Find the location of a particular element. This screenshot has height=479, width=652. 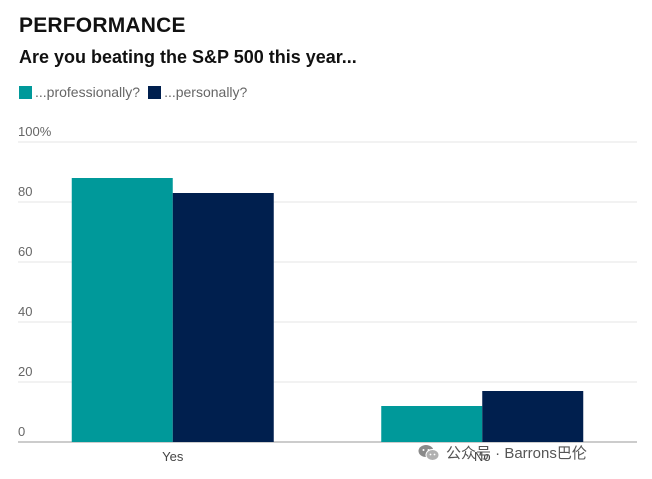

y-tick-label: 20 is located at coordinates (25, 371).